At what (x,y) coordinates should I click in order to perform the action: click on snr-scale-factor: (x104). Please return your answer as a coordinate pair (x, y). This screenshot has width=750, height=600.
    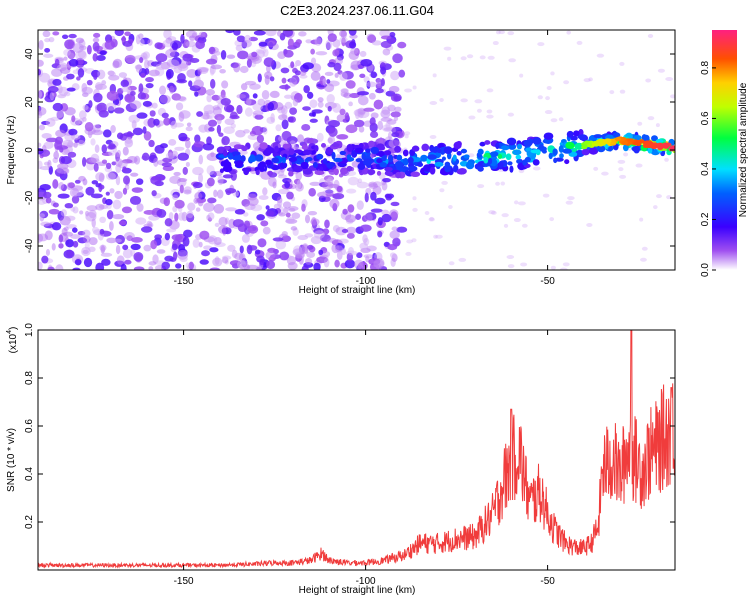
    Looking at the image, I should click on (12, 340).